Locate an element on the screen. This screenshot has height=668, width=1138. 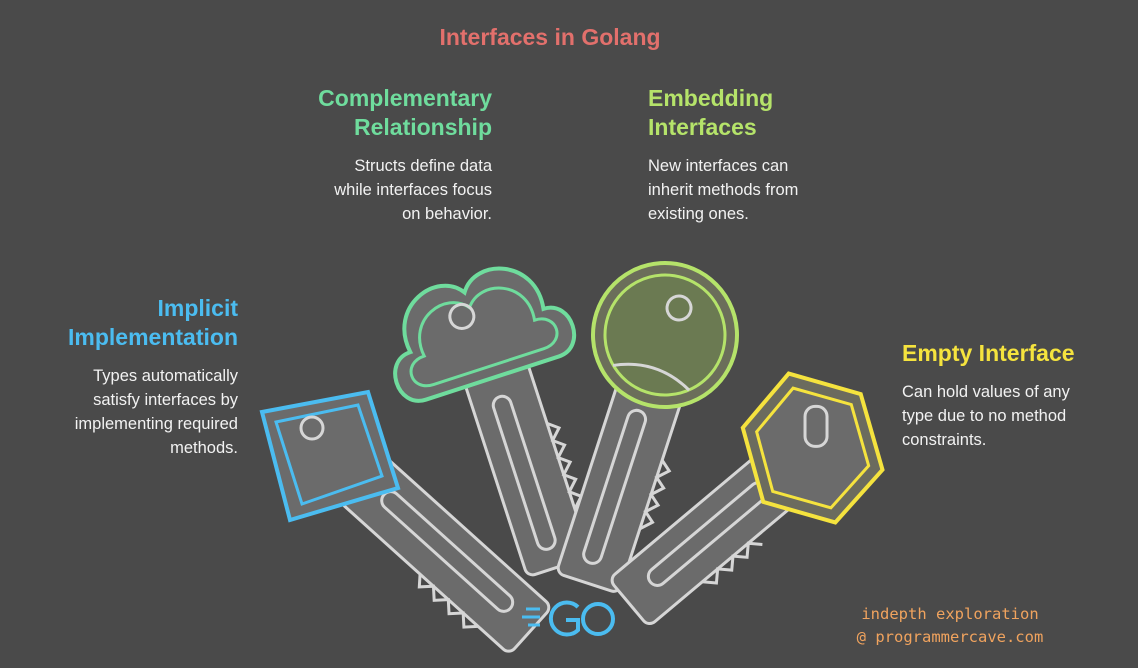
body-line: inherit methods from is located at coordinates (723, 190).